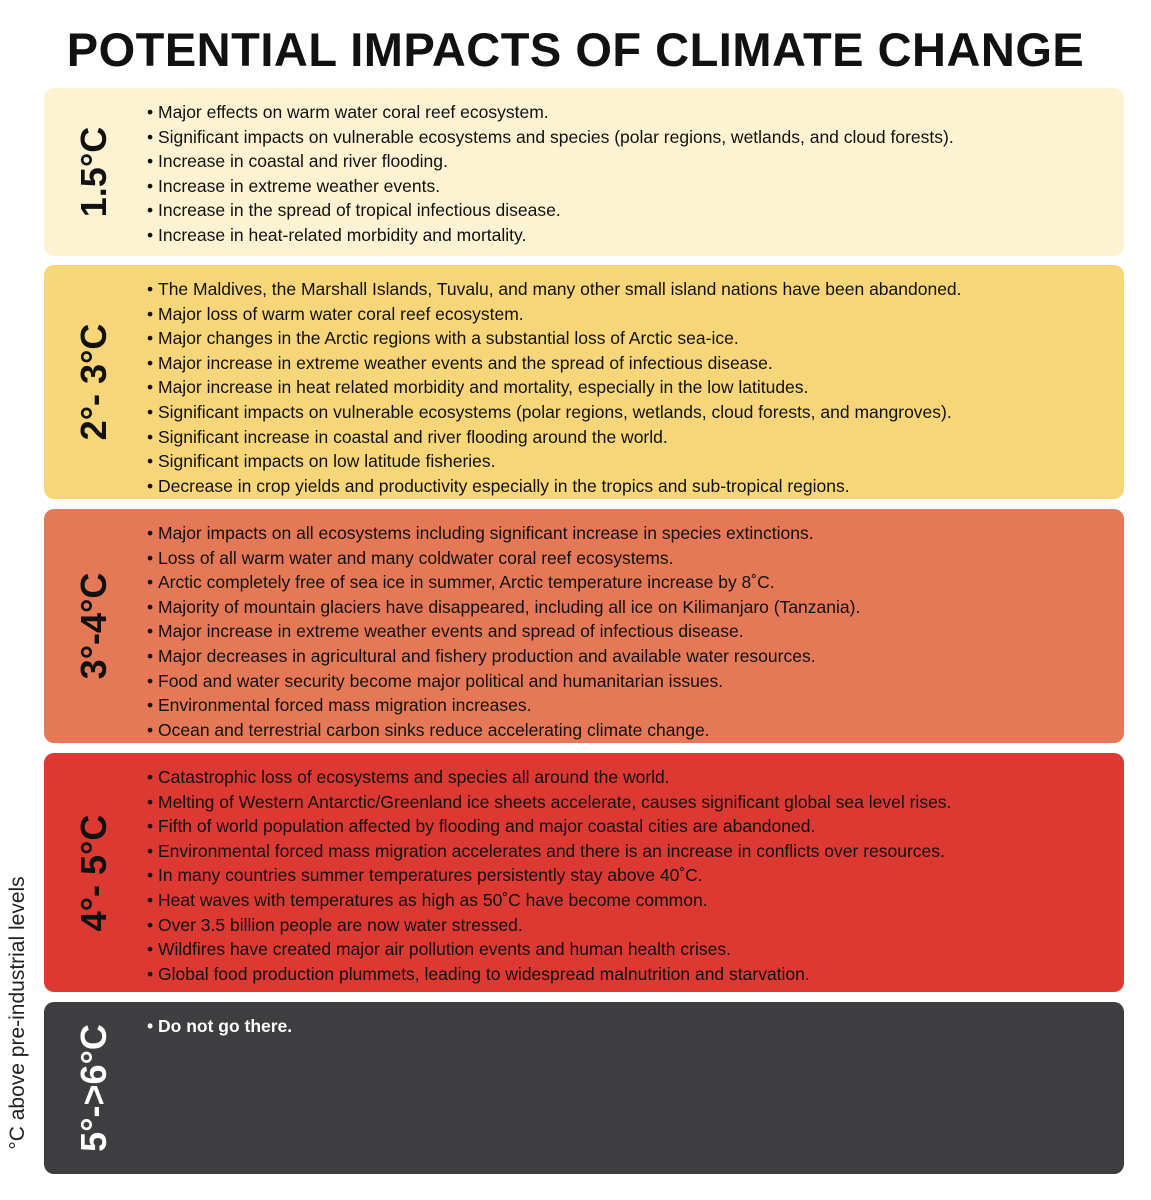 The image size is (1151, 1200). I want to click on list-item: Do not go there., so click(630, 1026).